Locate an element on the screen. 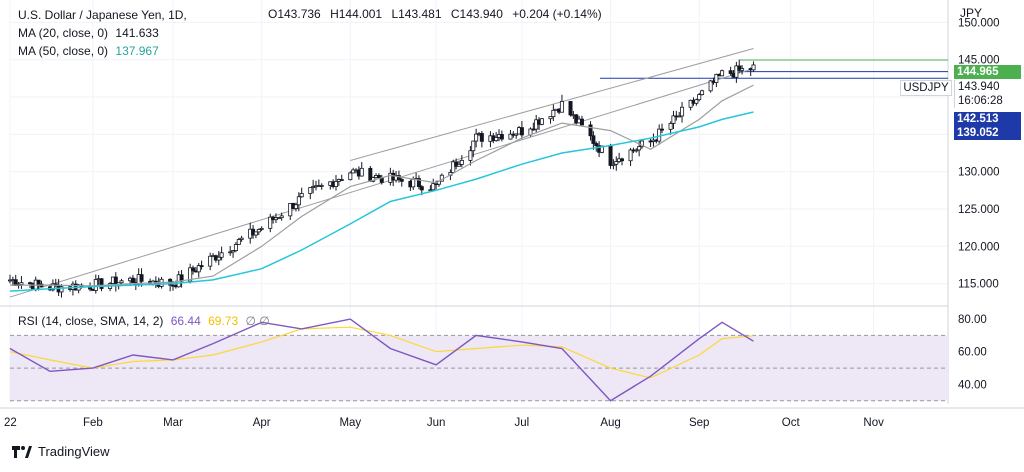  brand-name: TradingView is located at coordinates (74, 451).